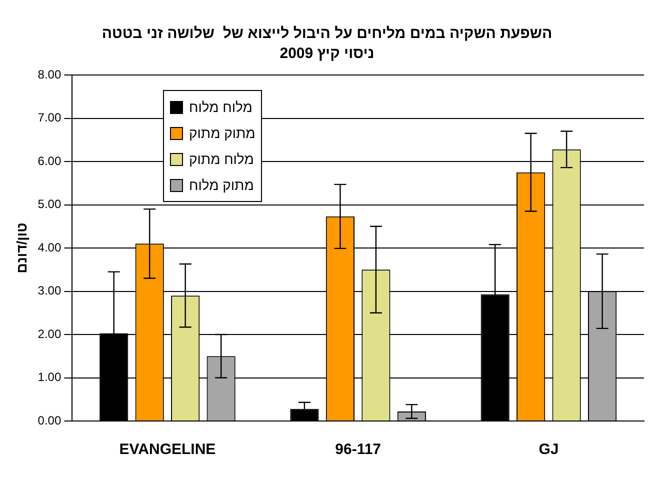 The width and height of the screenshot is (669, 481). Describe the element at coordinates (21, 248) in the screenshot. I see `y-axis-title: טון/דונם` at that location.